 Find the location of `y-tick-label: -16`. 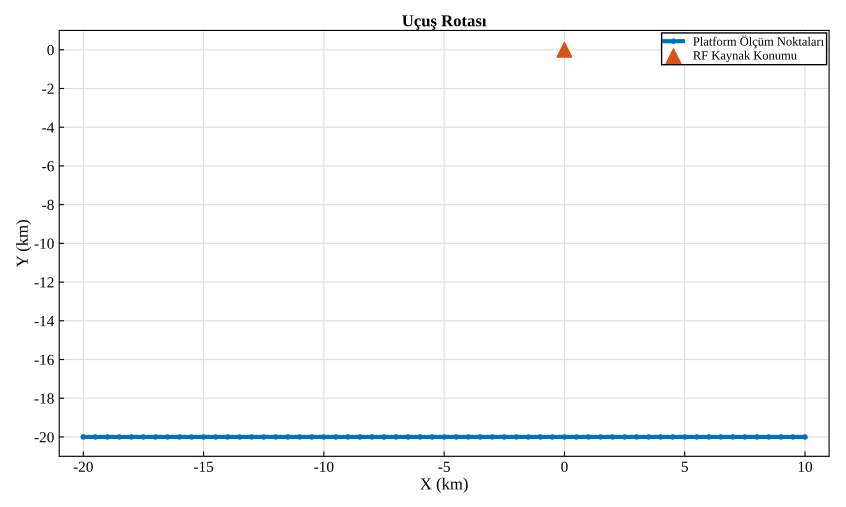

y-tick-label: -16 is located at coordinates (44, 359).